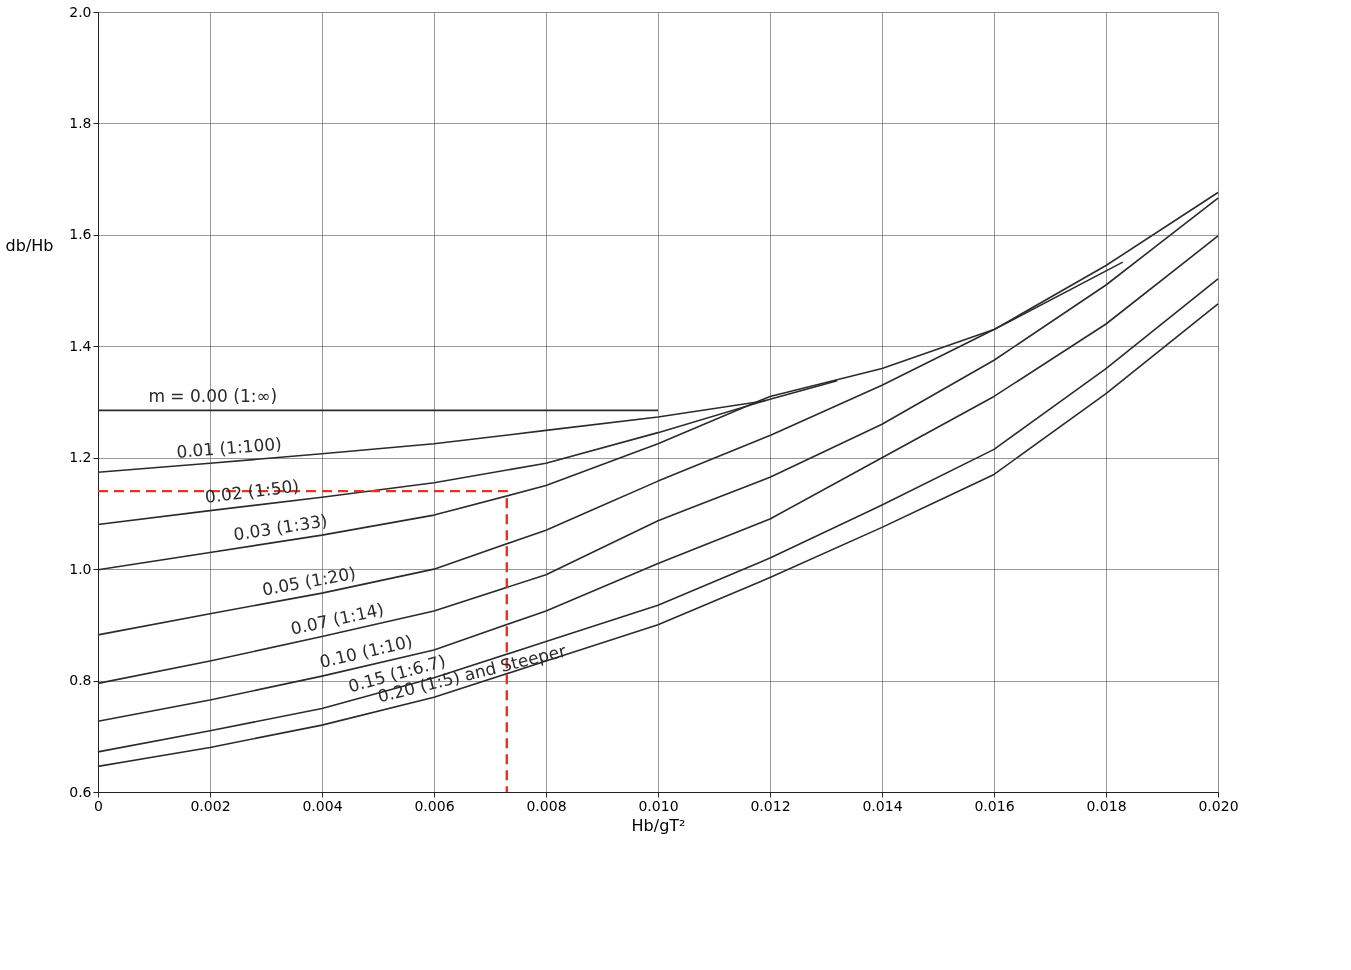 The width and height of the screenshot is (1351, 970). Describe the element at coordinates (322, 805) in the screenshot. I see `x-tick-label: 0.004` at that location.